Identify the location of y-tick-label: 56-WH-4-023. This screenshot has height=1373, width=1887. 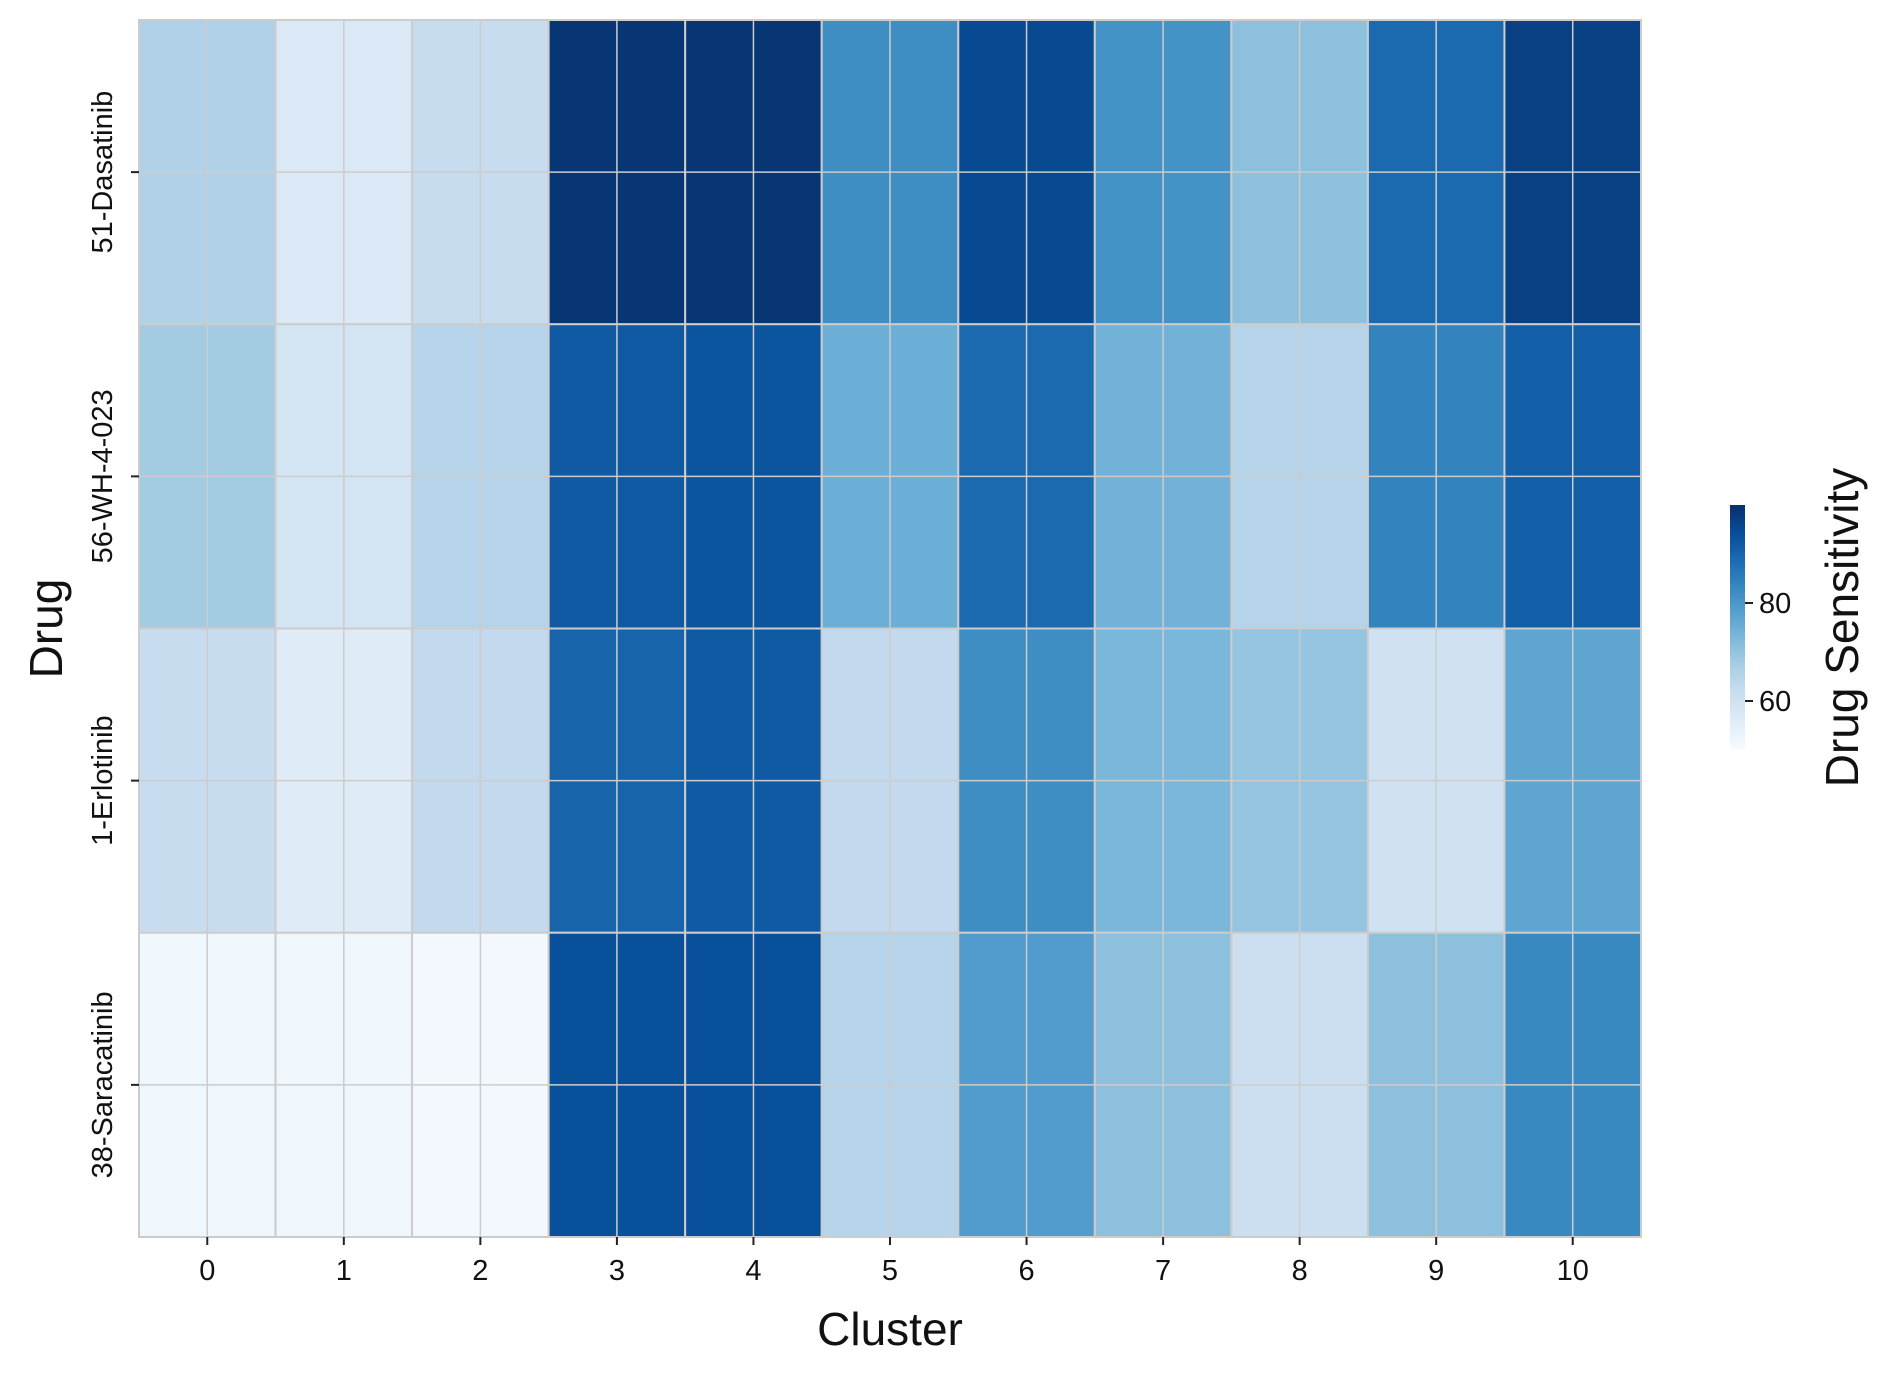
(103, 476).